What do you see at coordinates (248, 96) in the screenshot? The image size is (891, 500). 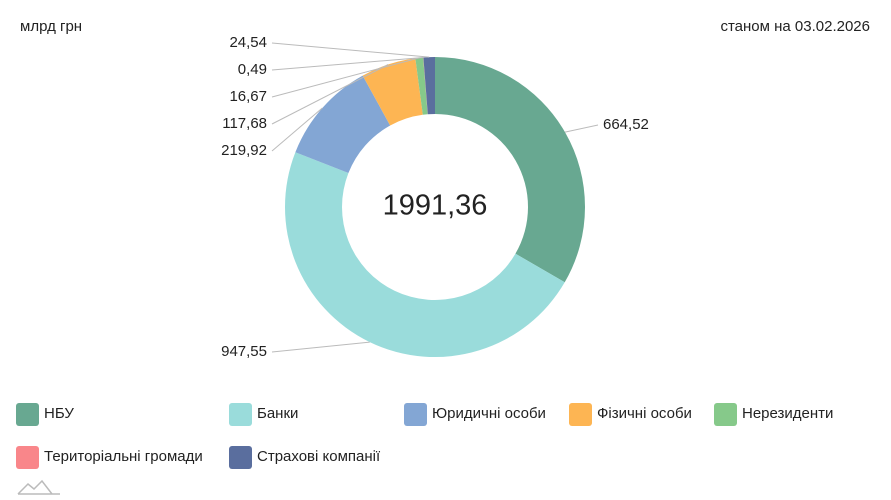 I see `data-label: 16,67` at bounding box center [248, 96].